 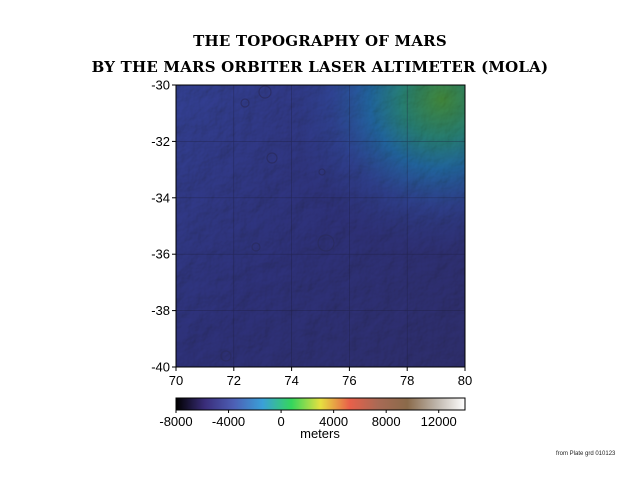 I want to click on y-tick-label: -34, so click(x=160, y=197).